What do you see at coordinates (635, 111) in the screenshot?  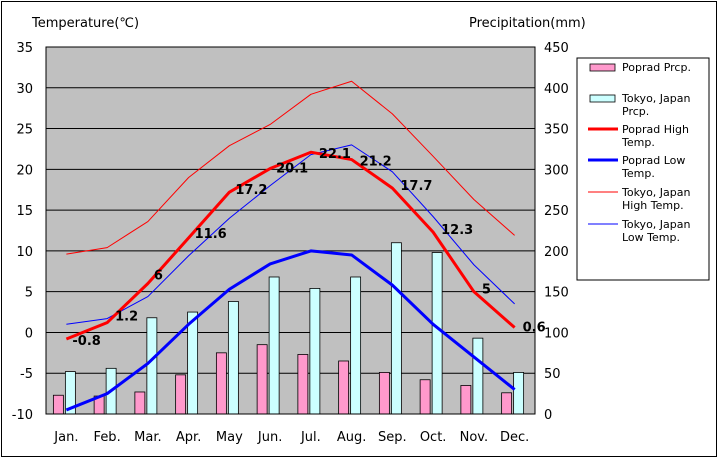 I see `legend-label: Prcp.` at bounding box center [635, 111].